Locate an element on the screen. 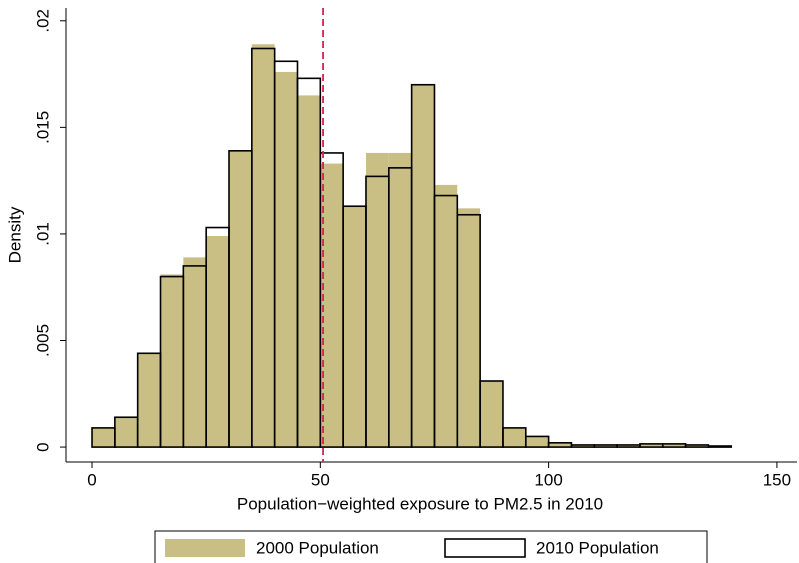 This screenshot has height=563, width=799. y-tick-label: .015 is located at coordinates (42, 127).